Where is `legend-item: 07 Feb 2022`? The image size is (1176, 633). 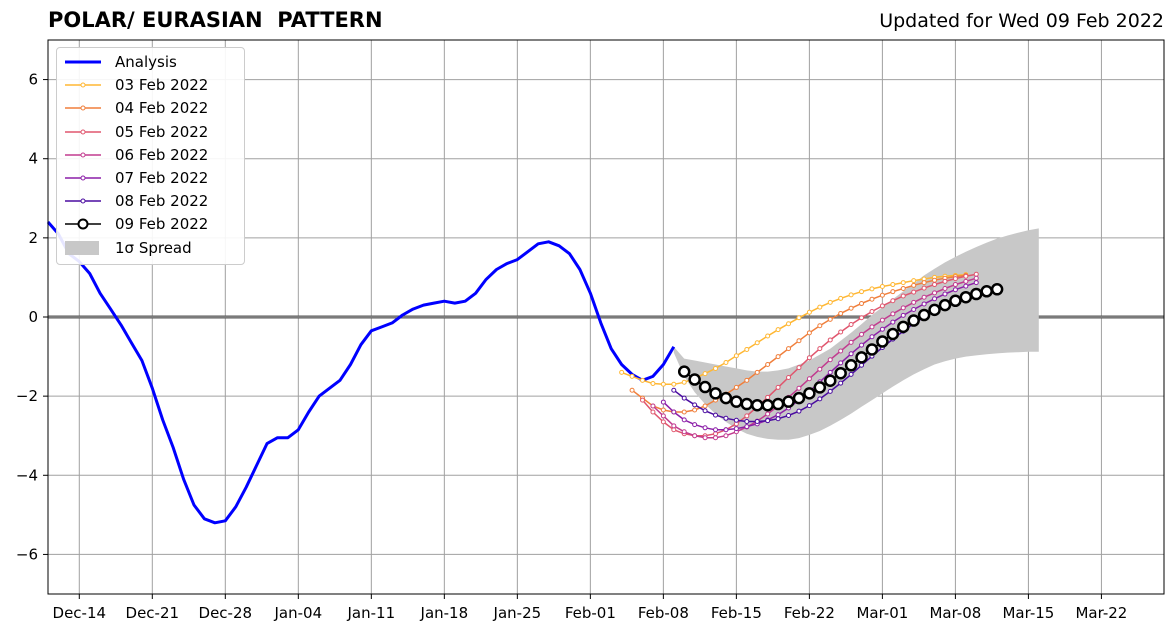
legend-item: 07 Feb 2022 is located at coordinates (135, 178).